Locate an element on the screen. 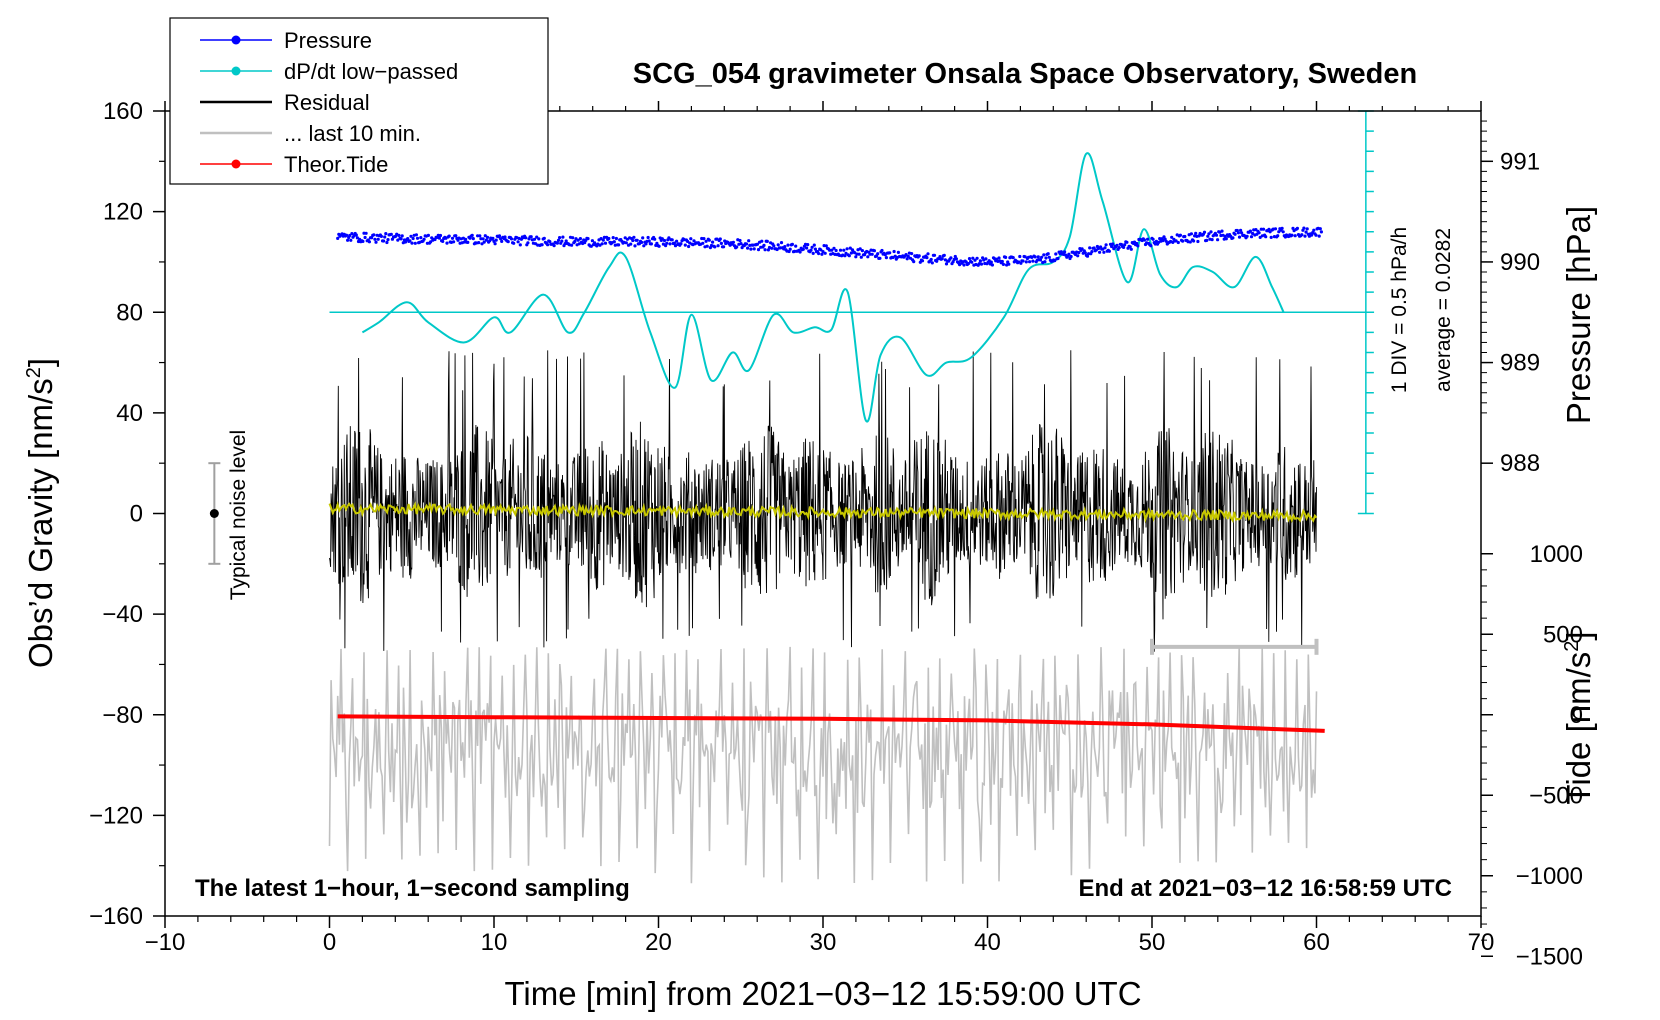 The image size is (1660, 1020). y-tick-label: 120 is located at coordinates (123, 212).